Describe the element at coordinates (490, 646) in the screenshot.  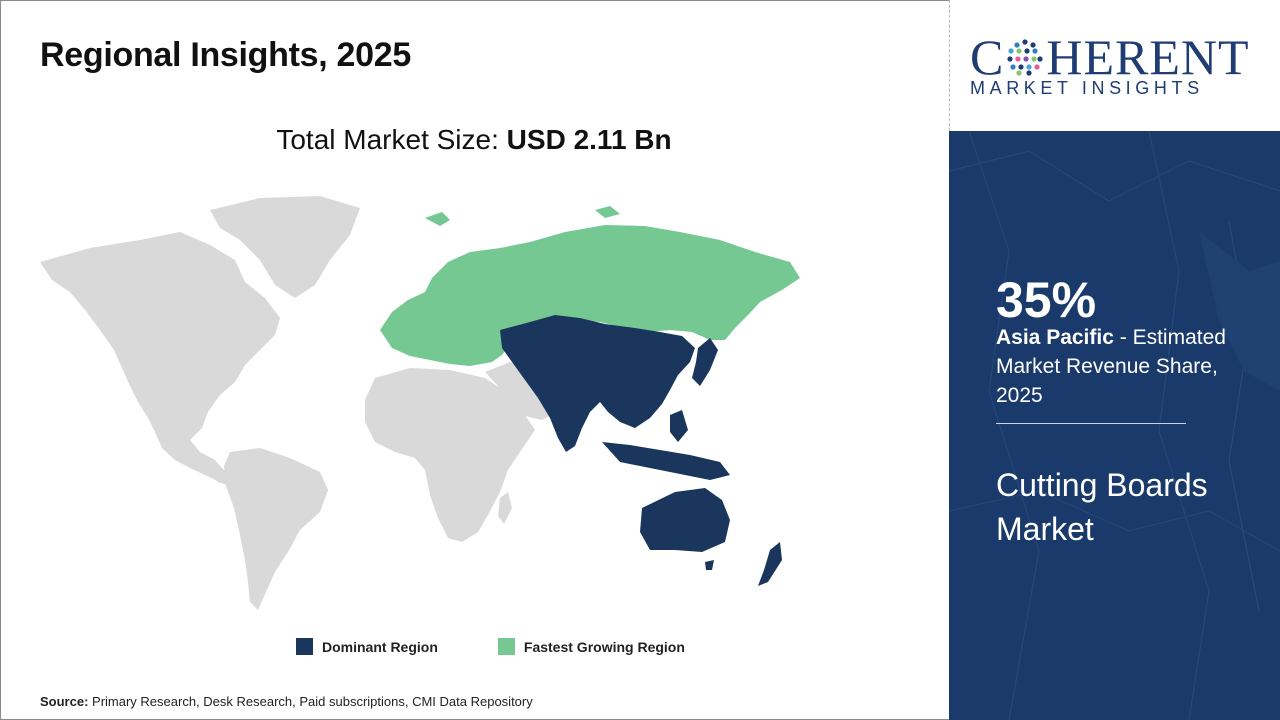
I see `map-legend: Dominant Region Fastest Growing Region` at that location.